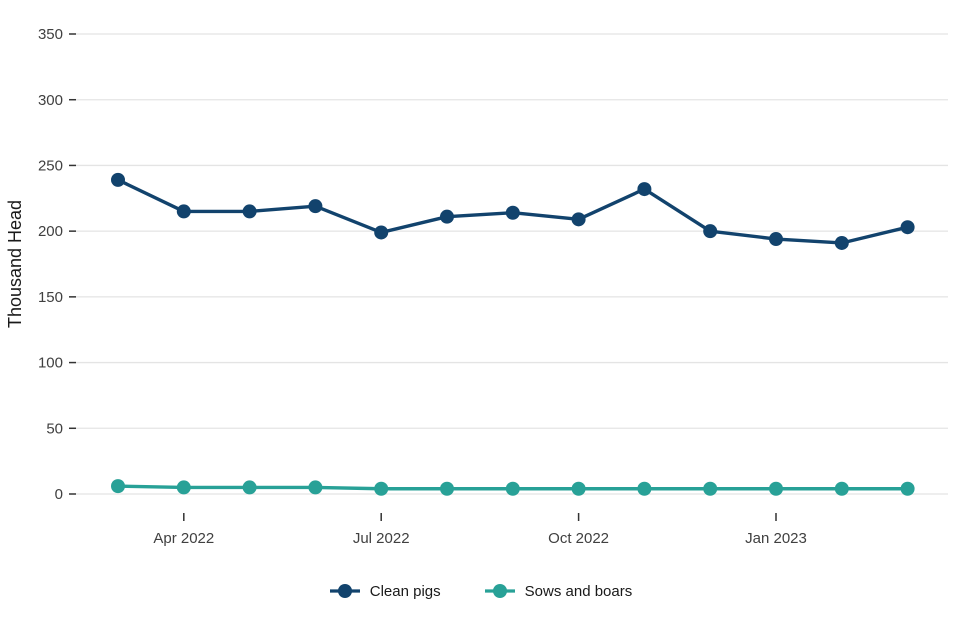 The width and height of the screenshot is (960, 640). Describe the element at coordinates (50, 297) in the screenshot. I see `y-tick-label: 150` at that location.